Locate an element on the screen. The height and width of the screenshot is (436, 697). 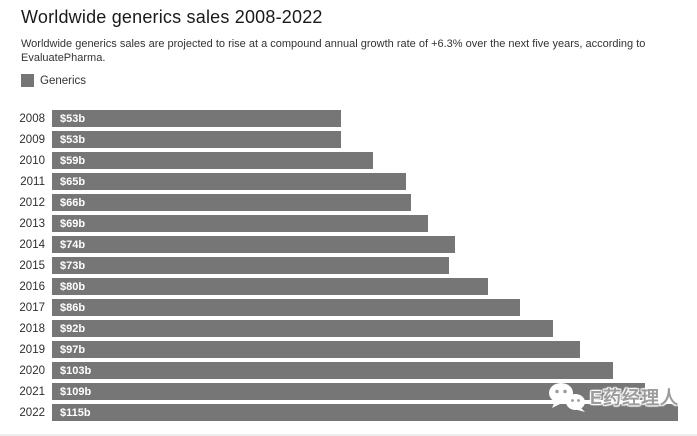
bar-track: $109b is located at coordinates (365, 391).